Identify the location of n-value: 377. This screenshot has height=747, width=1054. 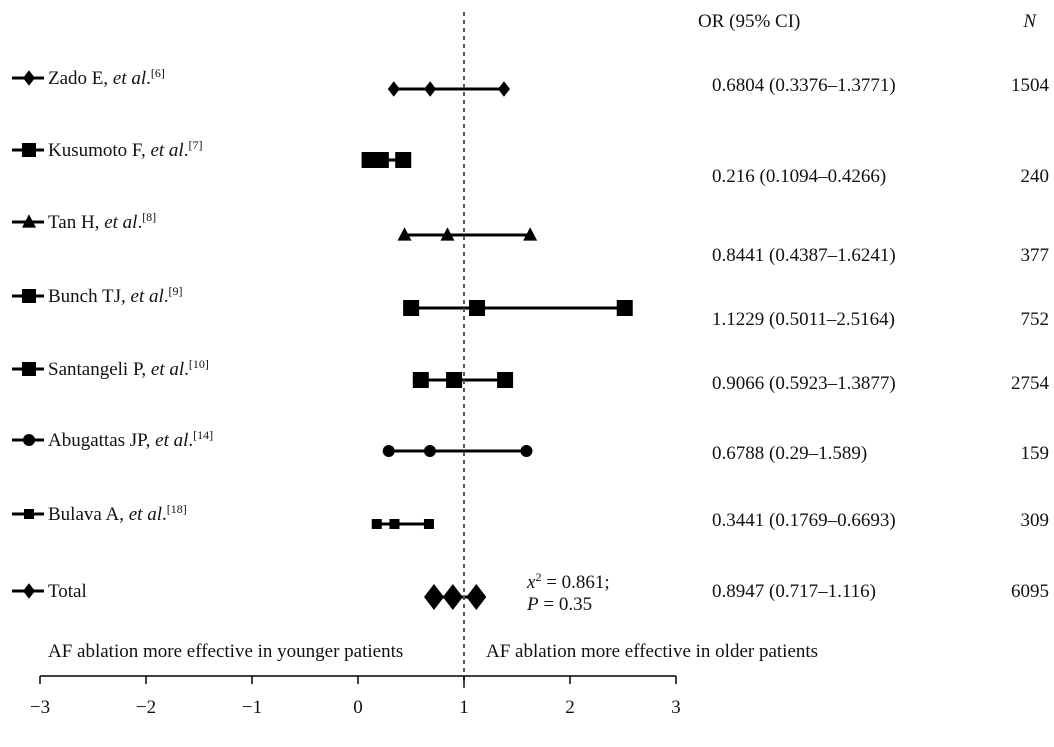
(1035, 255).